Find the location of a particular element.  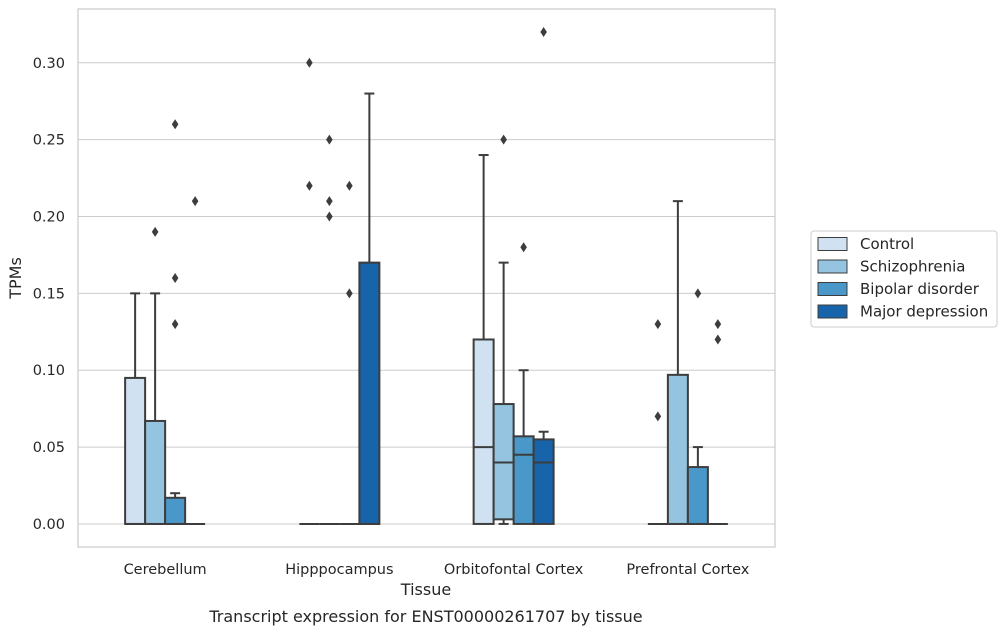

x-tick-label: Prefrontal Cortex is located at coordinates (687, 570).